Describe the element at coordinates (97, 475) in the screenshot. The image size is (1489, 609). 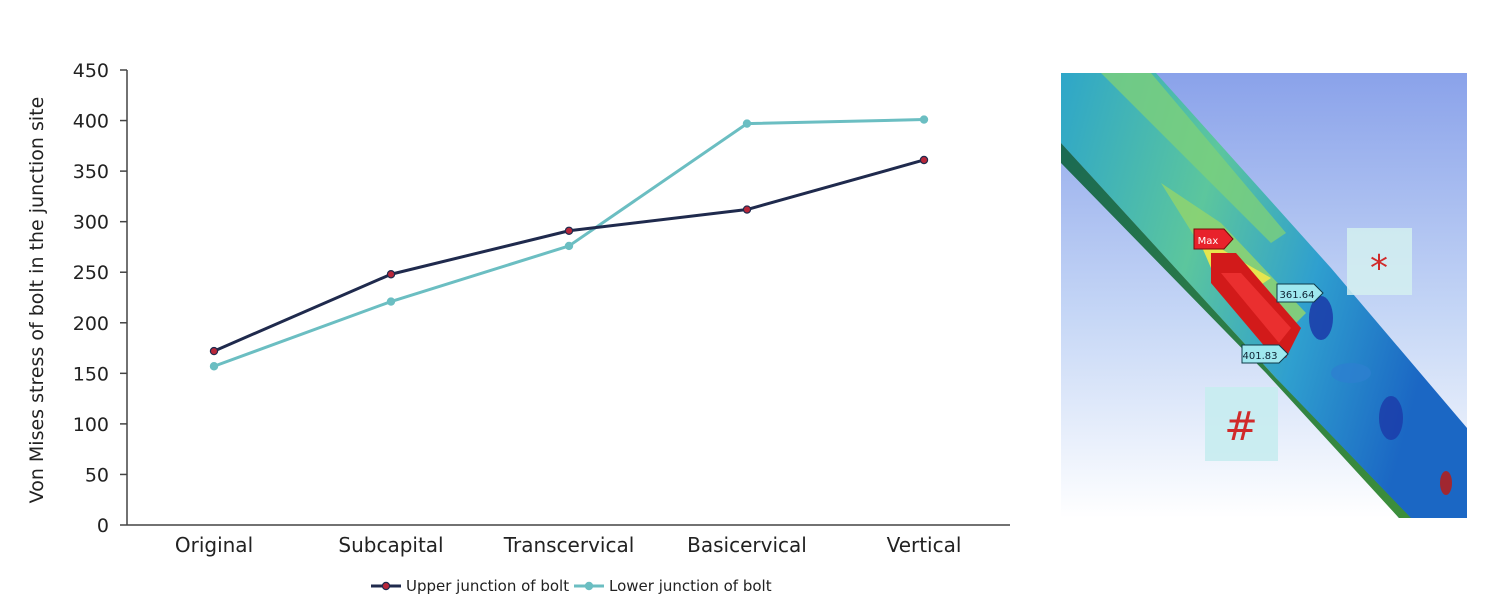
I see `y-tick-label: 50` at that location.